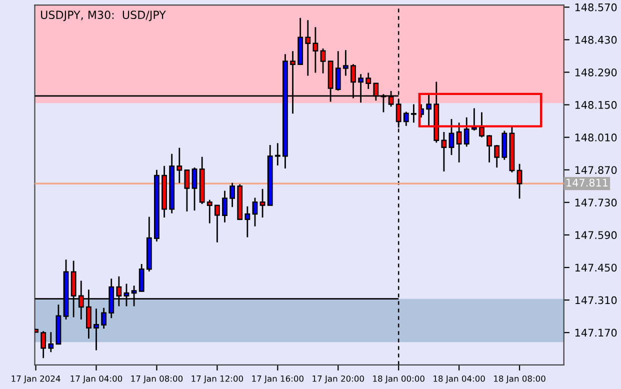 This screenshot has width=621, height=389. I want to click on y-tick-label: 148.010, so click(596, 138).